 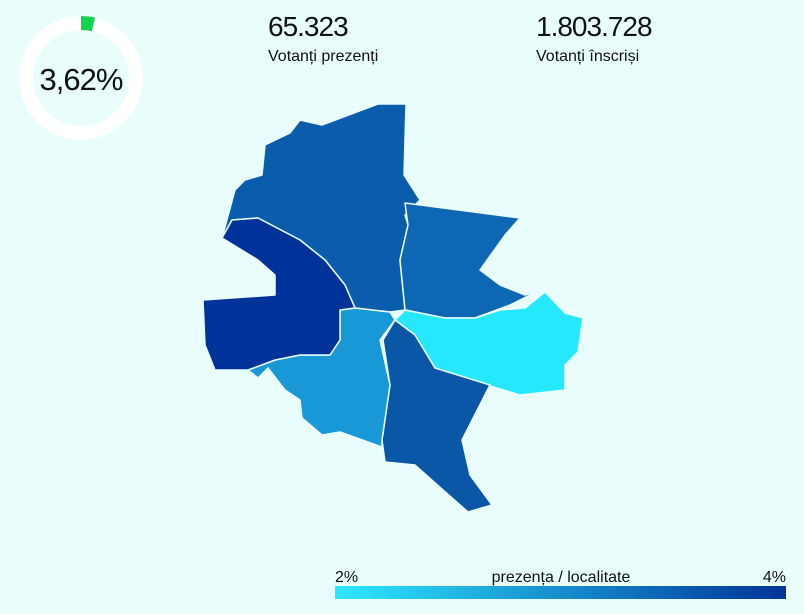 I want to click on stat-value: 65.323, so click(x=308, y=26).